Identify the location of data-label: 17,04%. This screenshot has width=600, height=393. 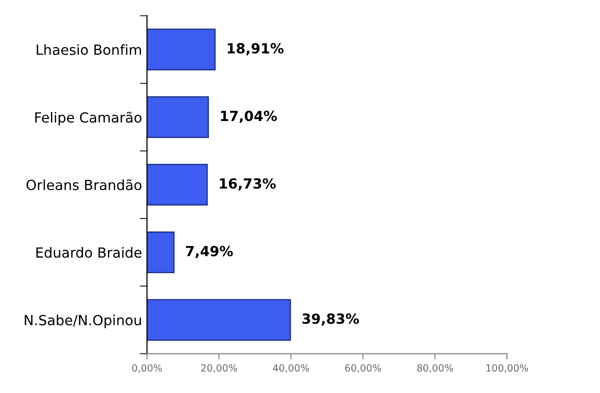
(249, 116).